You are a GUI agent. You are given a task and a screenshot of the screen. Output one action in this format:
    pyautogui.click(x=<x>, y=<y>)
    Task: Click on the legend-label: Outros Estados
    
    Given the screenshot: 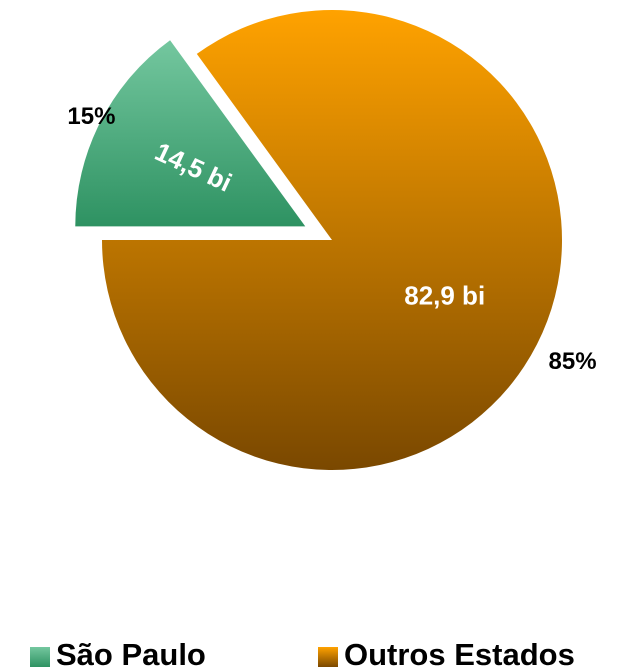 What is the action you would take?
    pyautogui.click(x=459, y=654)
    